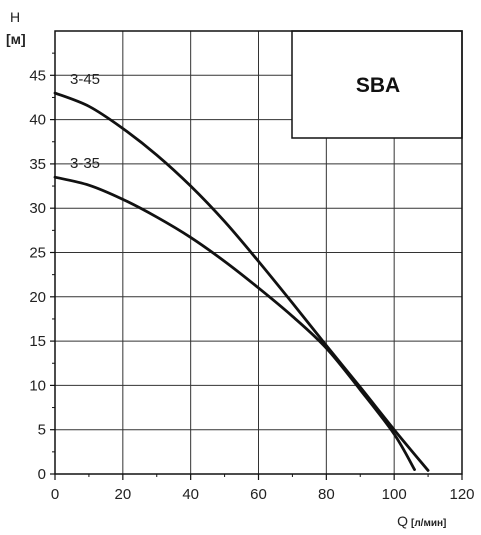 This screenshot has height=535, width=481. I want to click on series-label-3-45: 3-45, so click(85, 79).